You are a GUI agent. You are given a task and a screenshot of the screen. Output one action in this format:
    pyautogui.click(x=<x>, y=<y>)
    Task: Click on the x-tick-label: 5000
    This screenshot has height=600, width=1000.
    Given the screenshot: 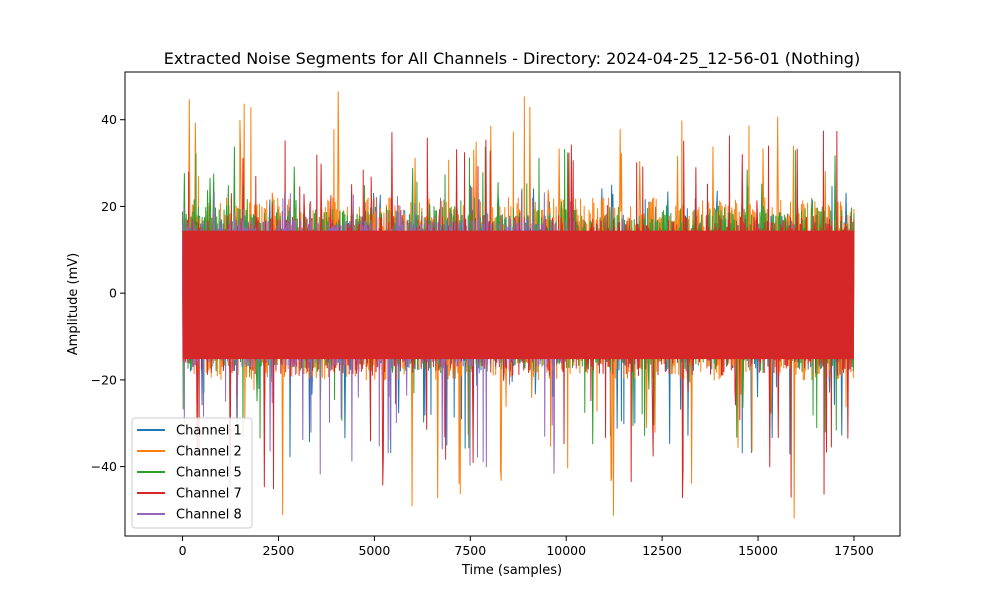 What is the action you would take?
    pyautogui.click(x=374, y=550)
    